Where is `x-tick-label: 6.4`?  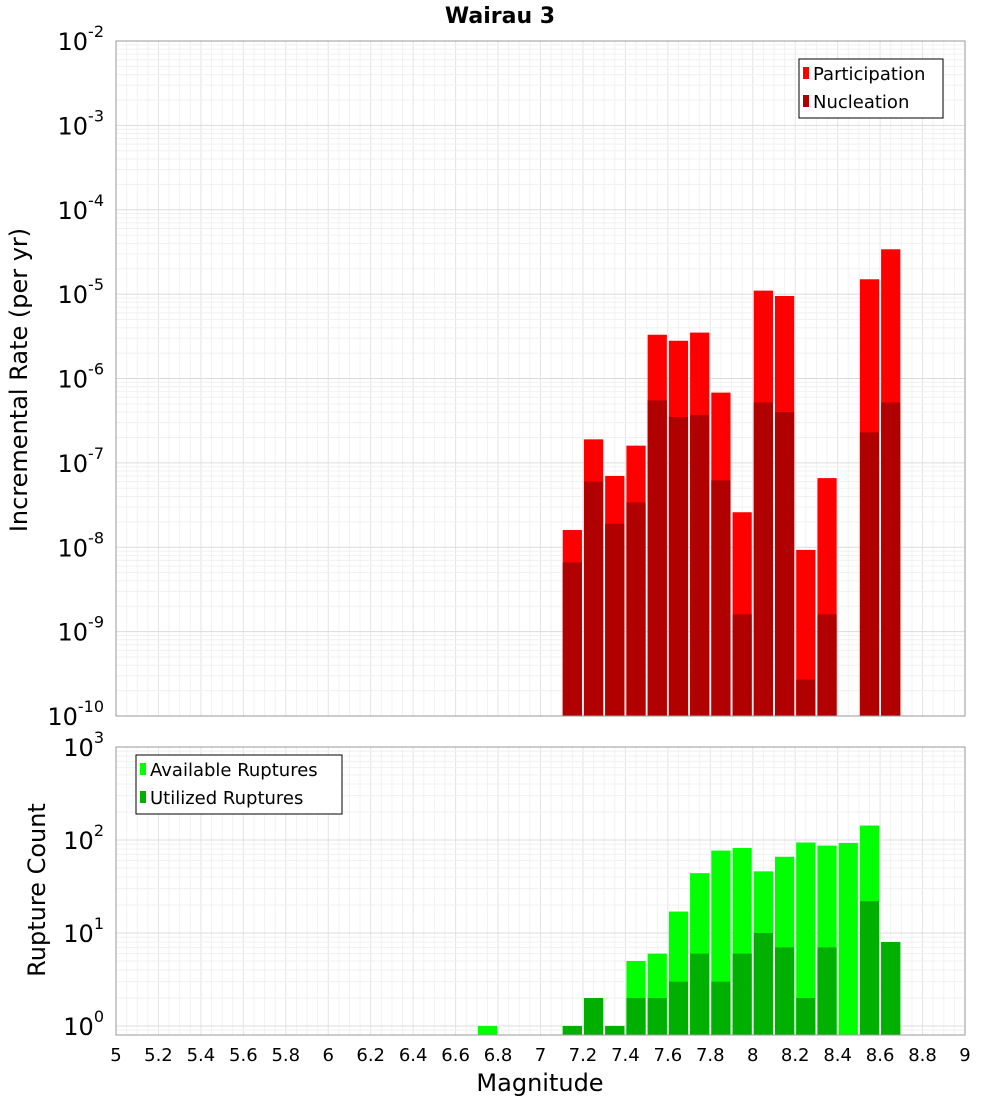
x-tick-label: 6.4 is located at coordinates (413, 1055).